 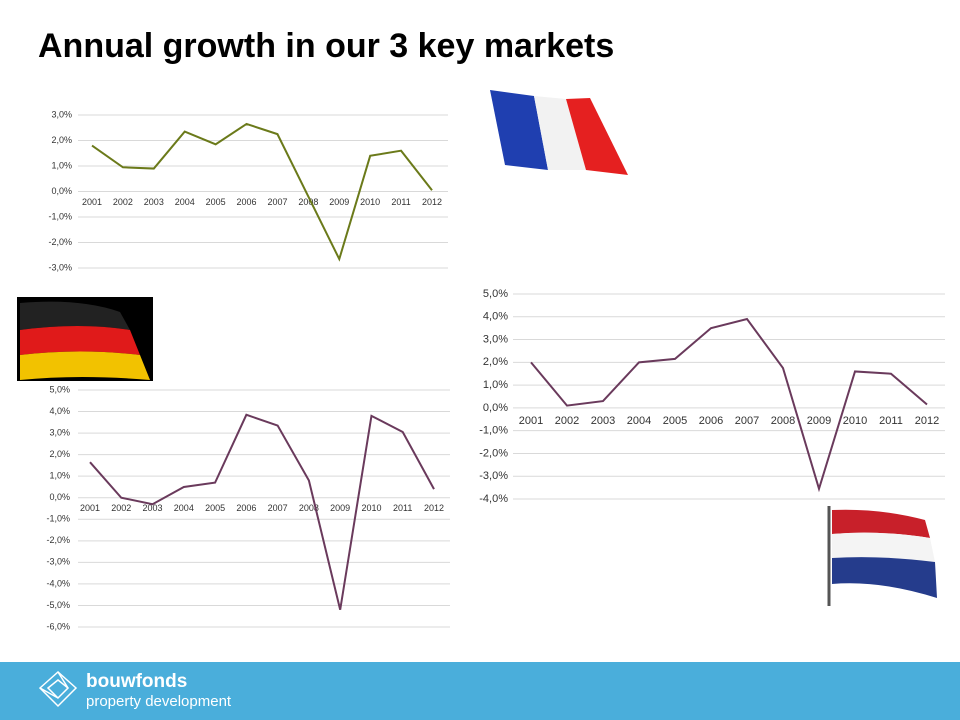 What do you see at coordinates (85, 339) in the screenshot?
I see `germany-flag` at bounding box center [85, 339].